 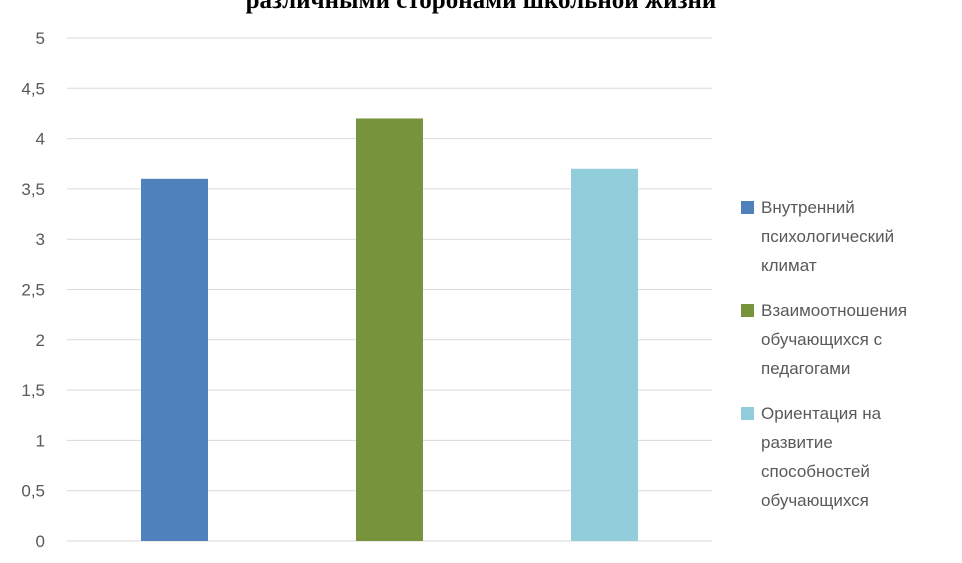 What do you see at coordinates (33, 290) in the screenshot?
I see `y-tick-label: 2,5` at bounding box center [33, 290].